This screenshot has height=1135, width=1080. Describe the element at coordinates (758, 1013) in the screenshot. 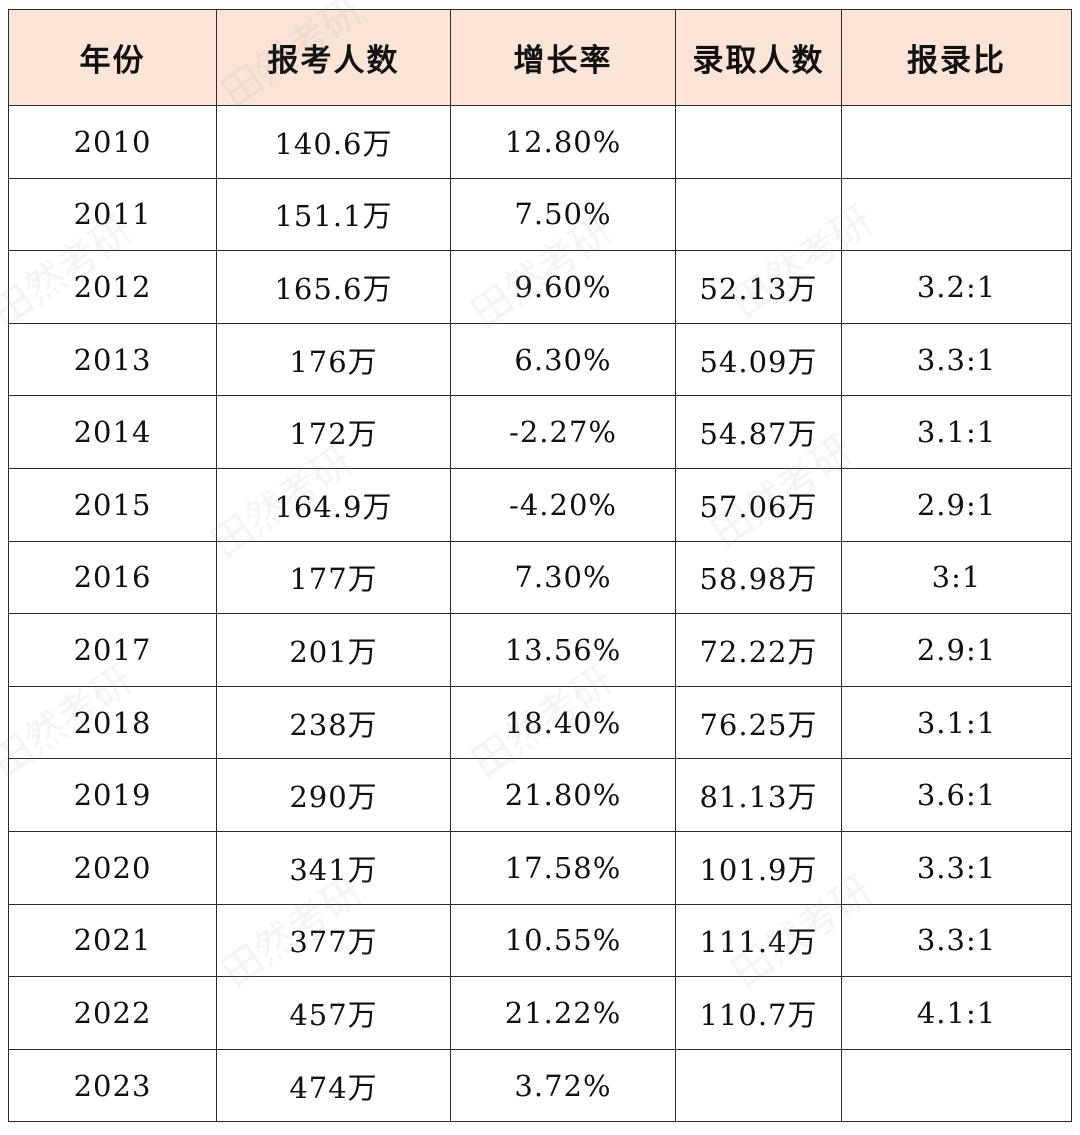

I see `cell-admitted: 110.7万` at that location.